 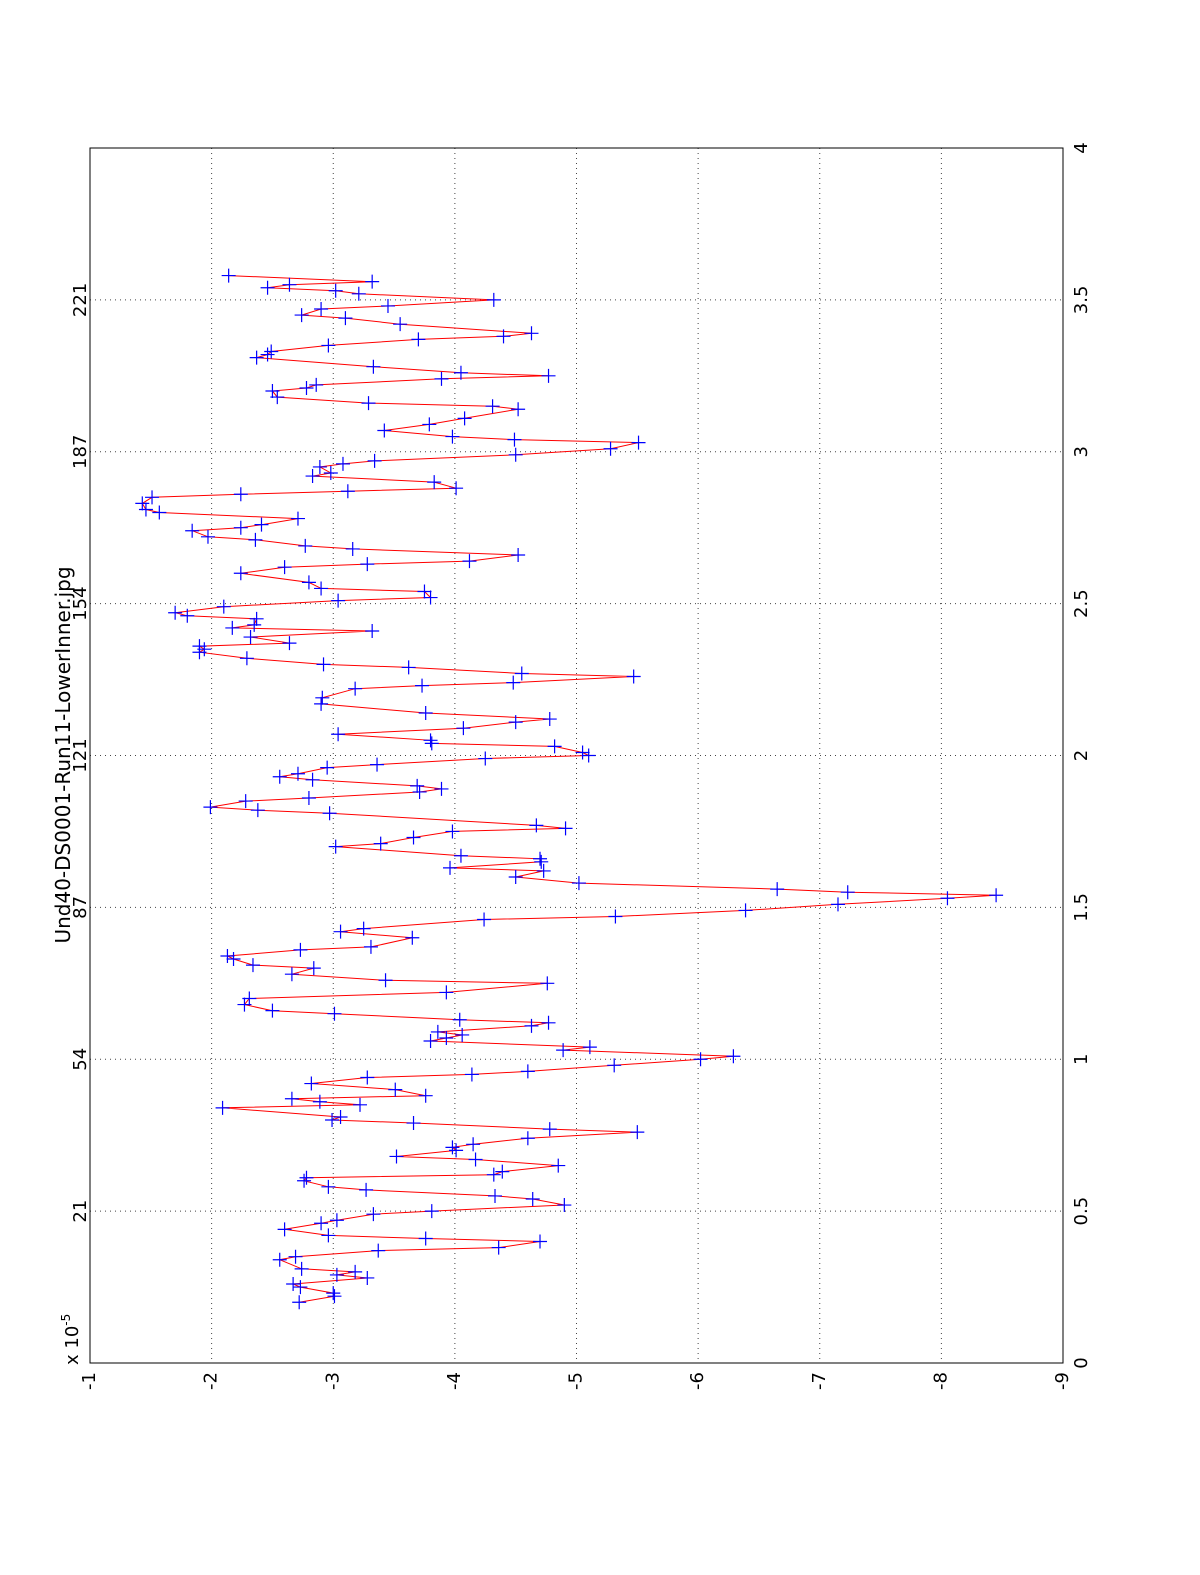 What do you see at coordinates (1081, 147) in the screenshot?
I see `x-tick-label: 4` at bounding box center [1081, 147].